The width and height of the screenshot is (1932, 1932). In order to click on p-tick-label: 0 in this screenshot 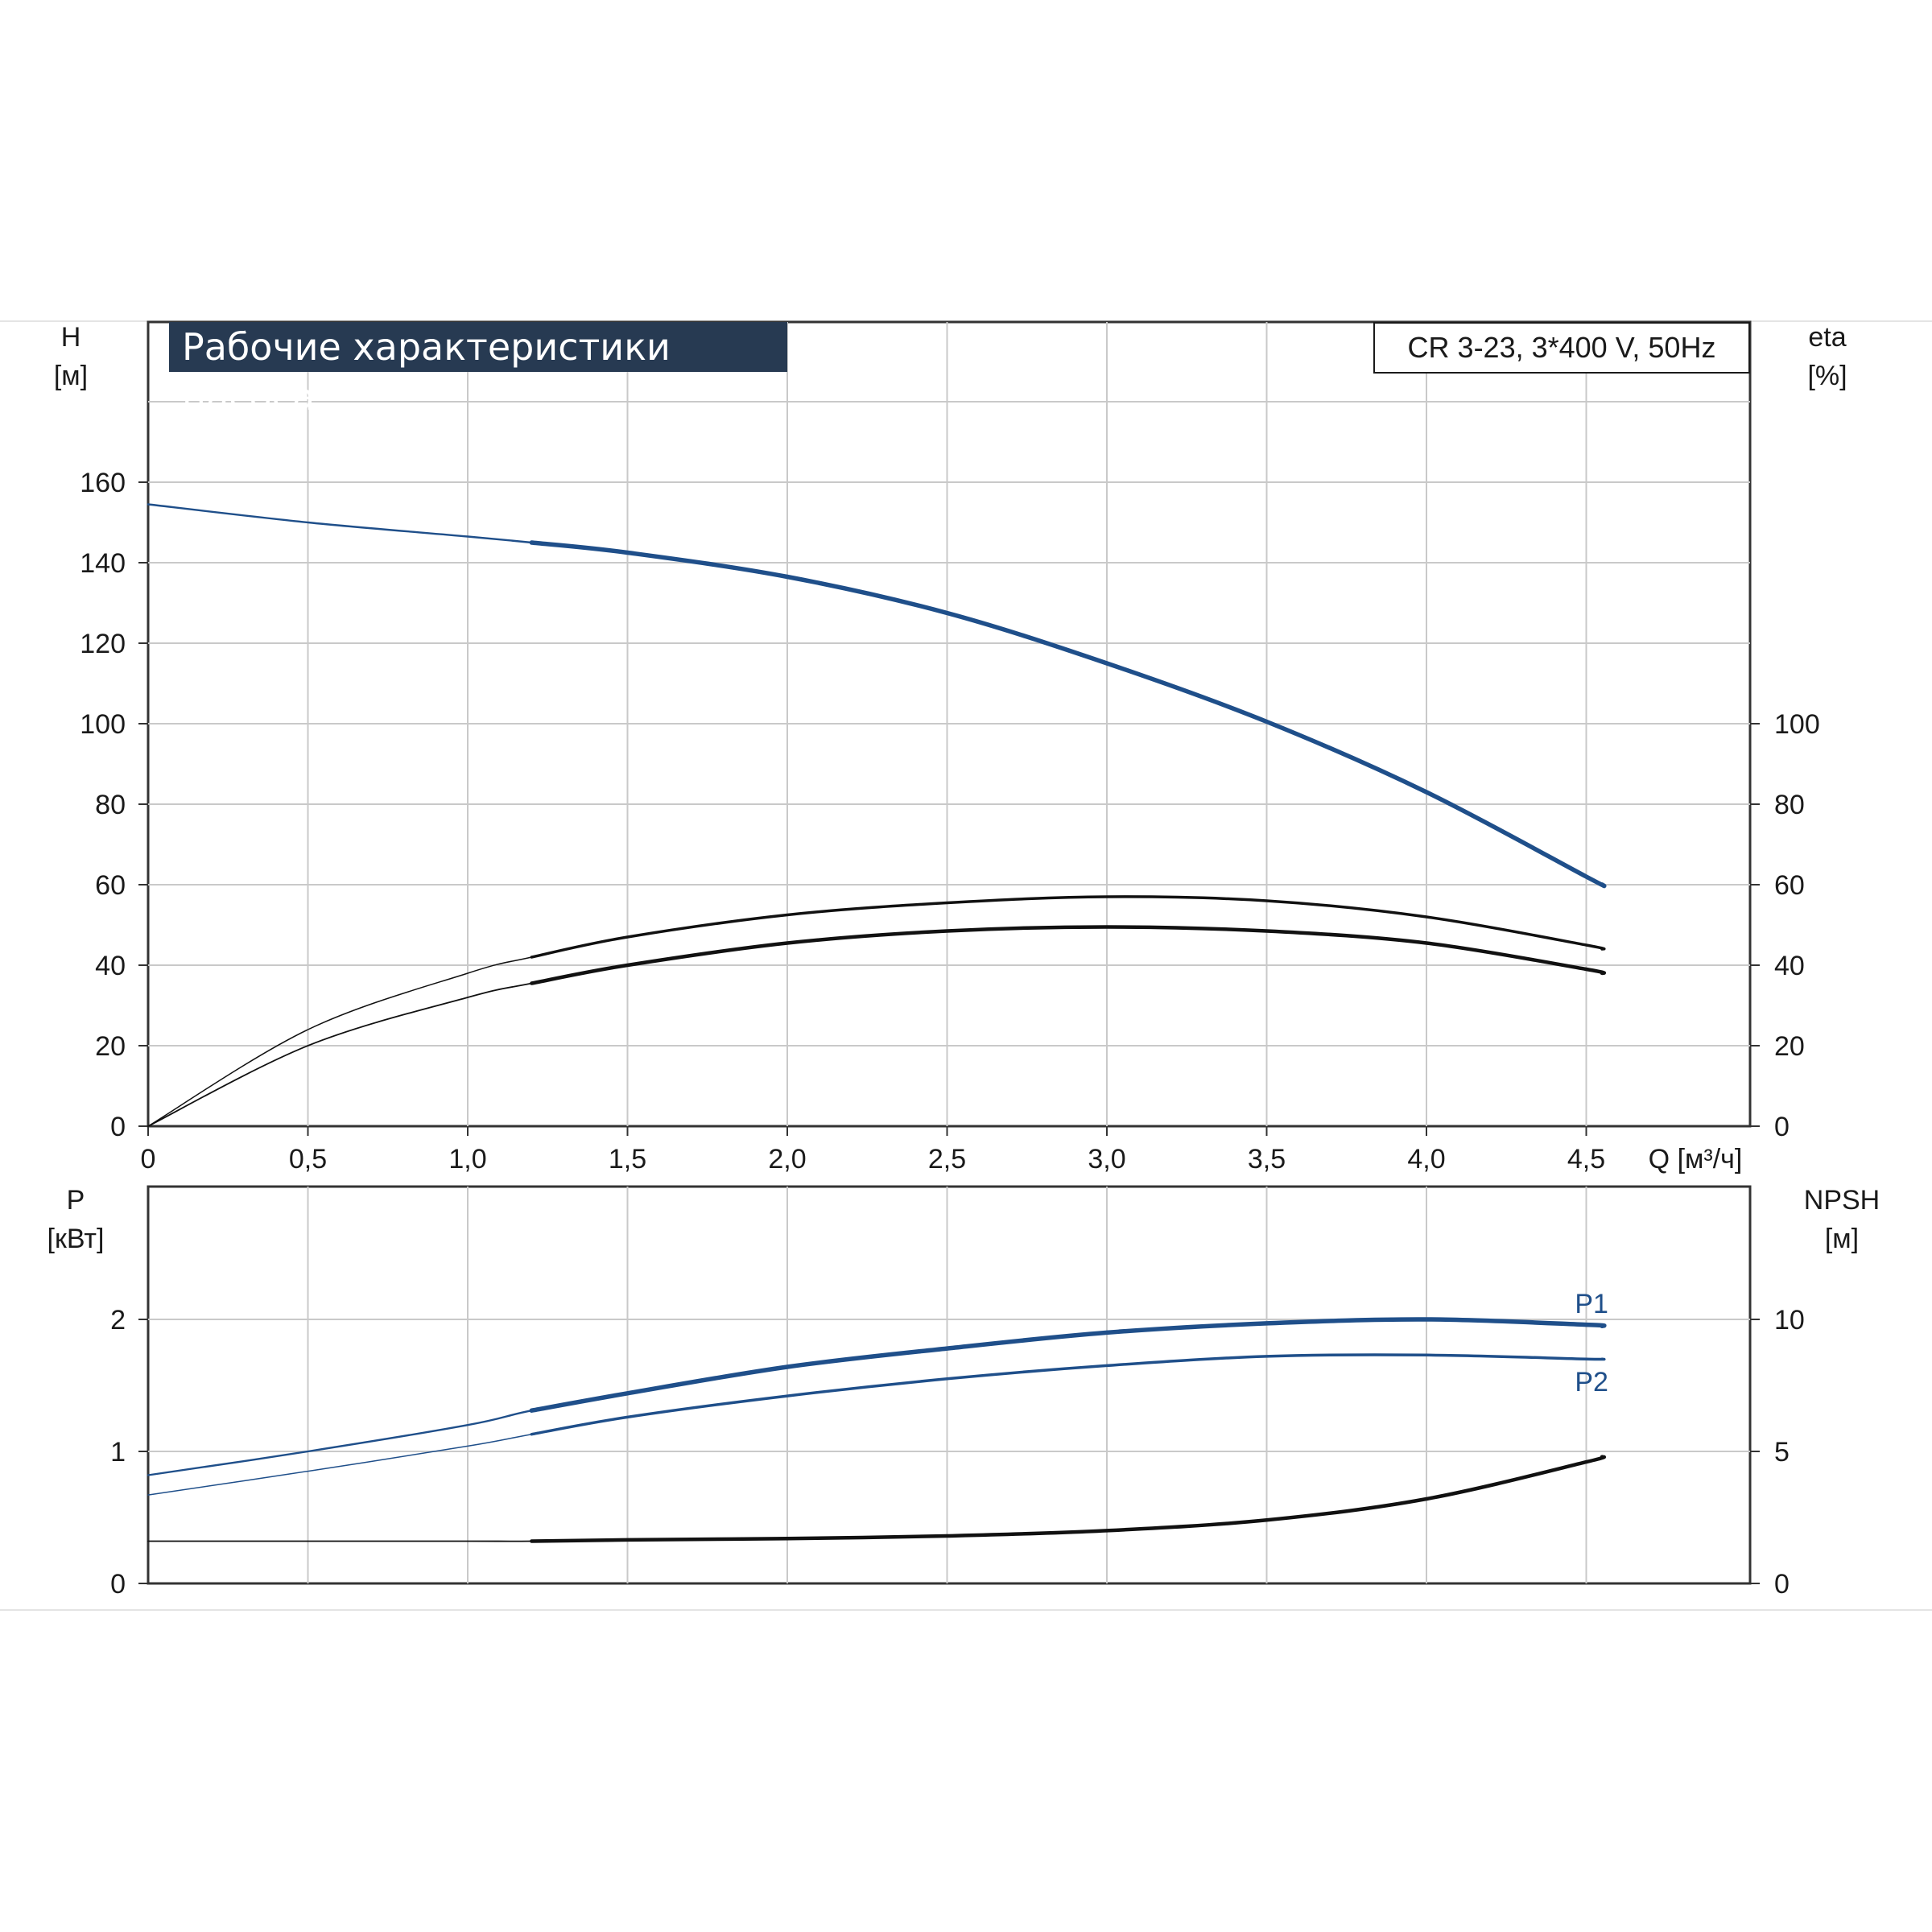, I will do `click(118, 1584)`.